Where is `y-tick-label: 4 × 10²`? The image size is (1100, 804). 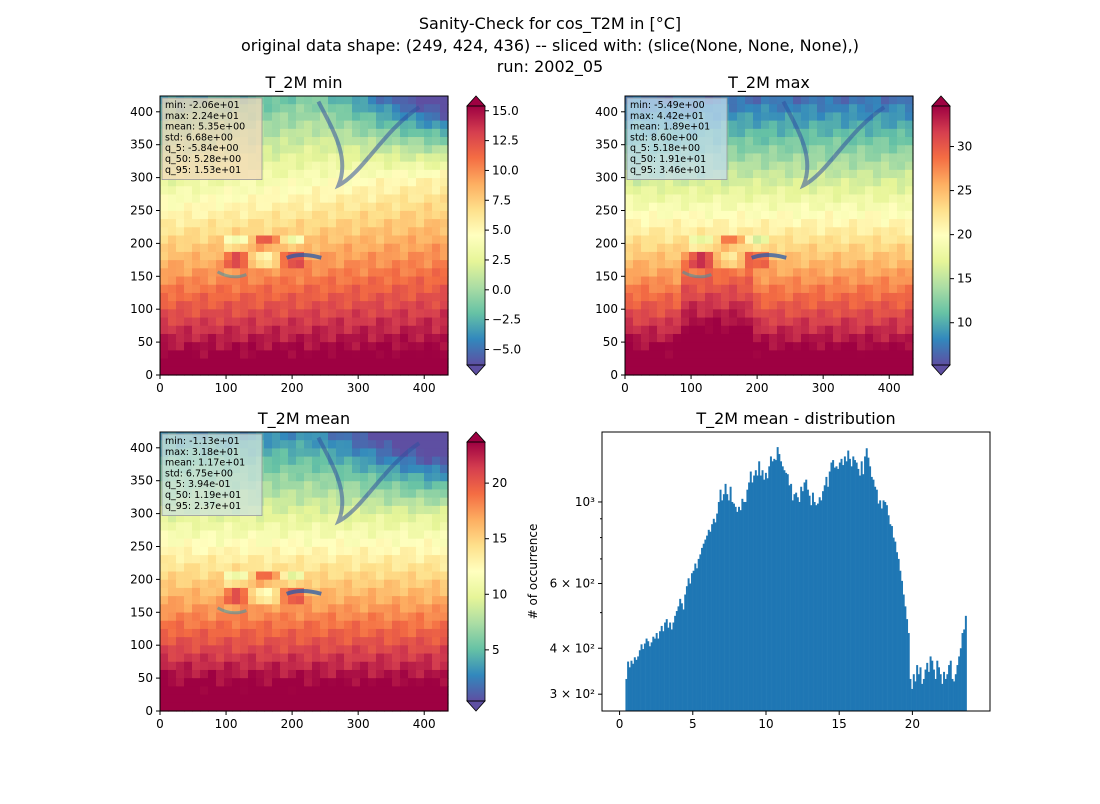 y-tick-label: 4 × 10² is located at coordinates (573, 648).